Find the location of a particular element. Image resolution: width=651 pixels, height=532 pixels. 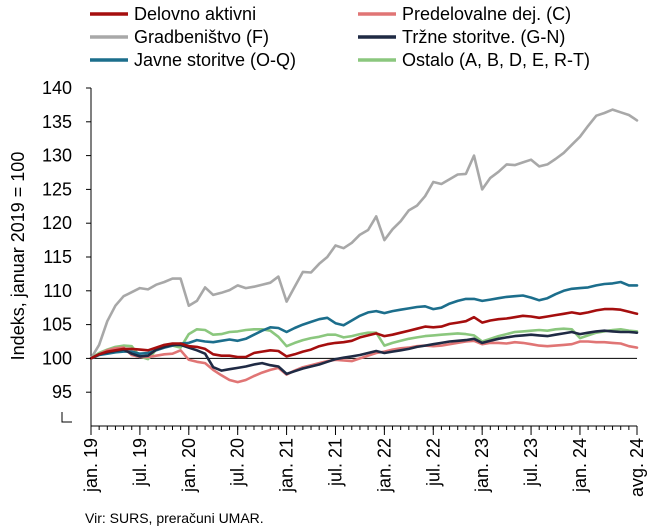

y-tick-label: 100 is located at coordinates (57, 358).